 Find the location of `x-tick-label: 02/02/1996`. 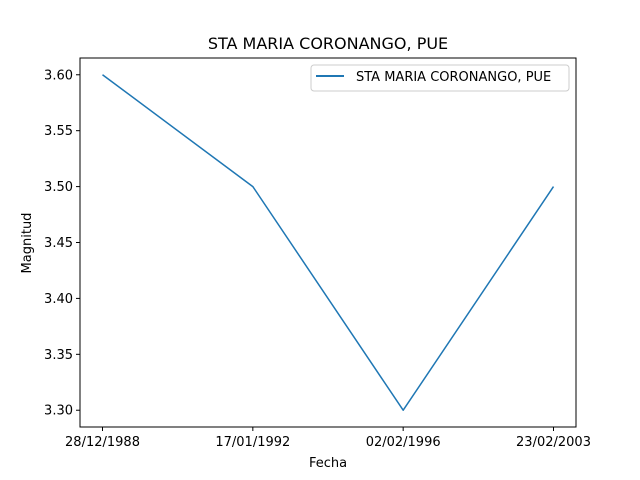

x-tick-label: 02/02/1996 is located at coordinates (403, 442).